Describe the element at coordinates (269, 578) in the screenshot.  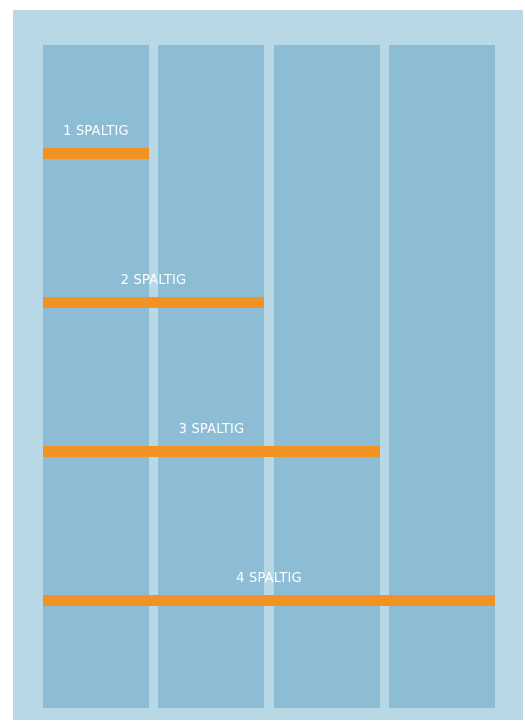
I see `span-label-4: 4 SPALTIG` at that location.